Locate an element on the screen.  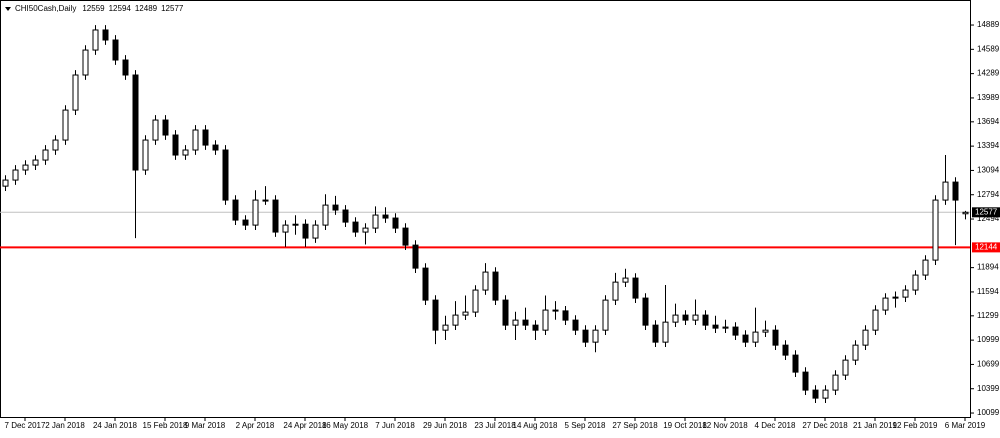
y-tick-label: 13989 is located at coordinates (988, 97).